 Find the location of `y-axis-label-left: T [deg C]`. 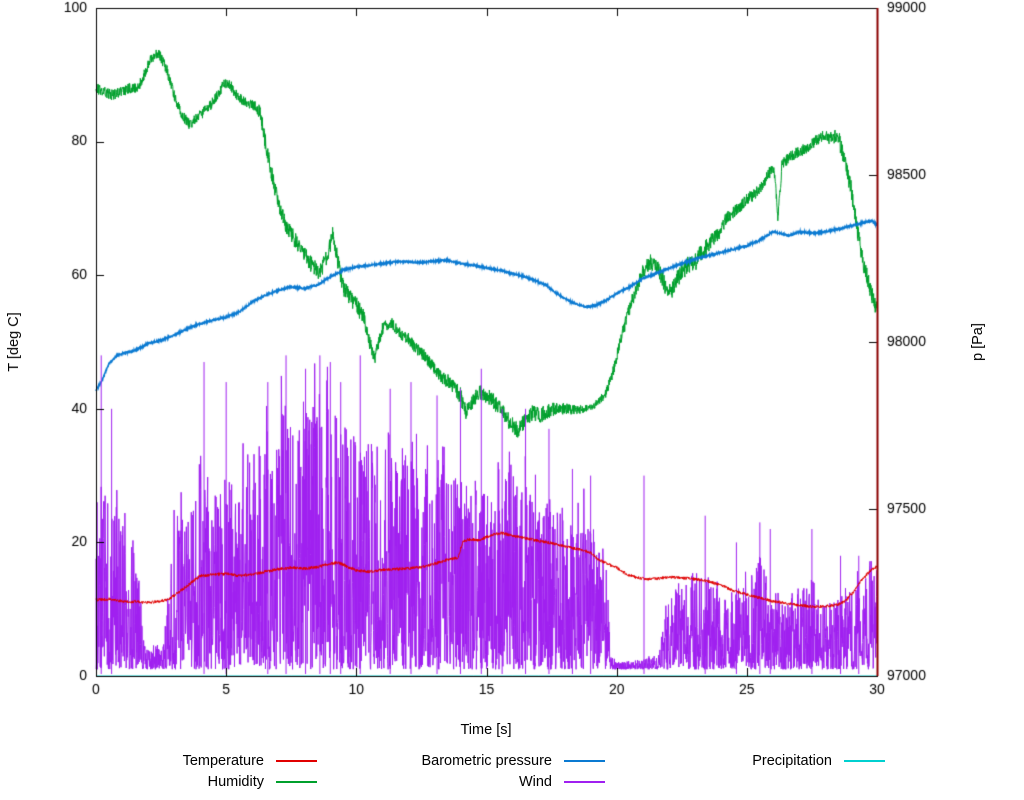

y-axis-label-left: T [deg C] is located at coordinates (14, 342).